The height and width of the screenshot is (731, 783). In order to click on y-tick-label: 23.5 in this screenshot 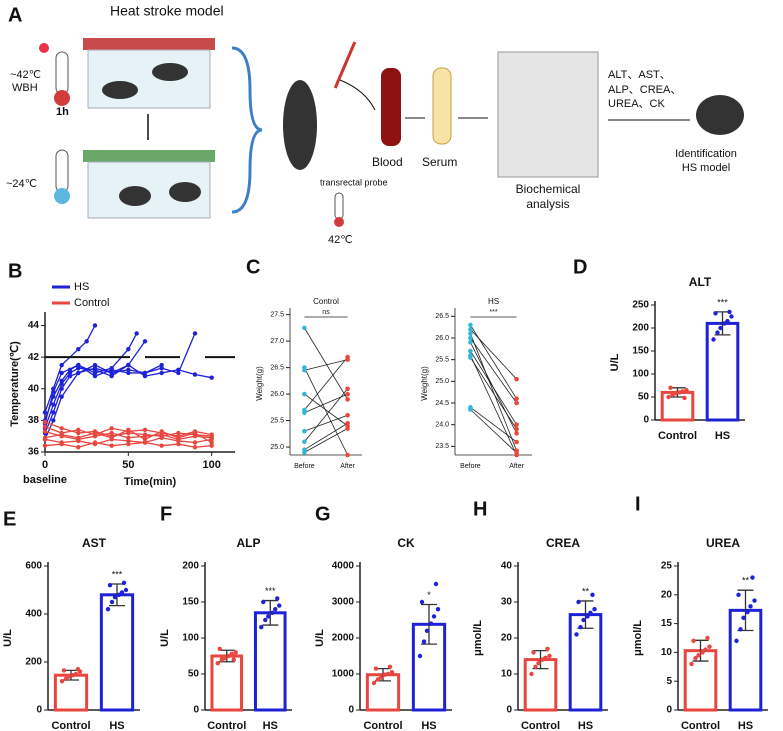, I will do `click(442, 446)`.